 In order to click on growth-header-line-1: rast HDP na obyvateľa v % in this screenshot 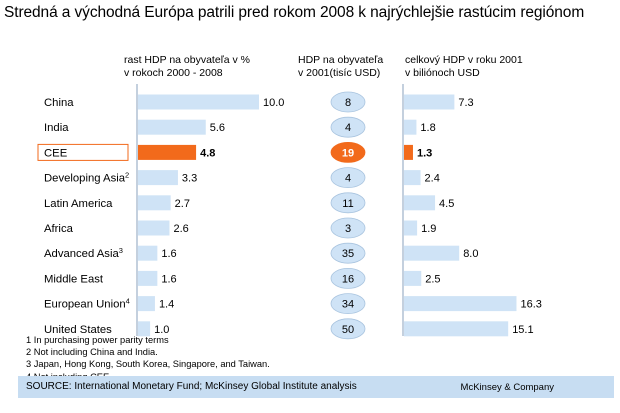, I will do `click(187, 60)`.